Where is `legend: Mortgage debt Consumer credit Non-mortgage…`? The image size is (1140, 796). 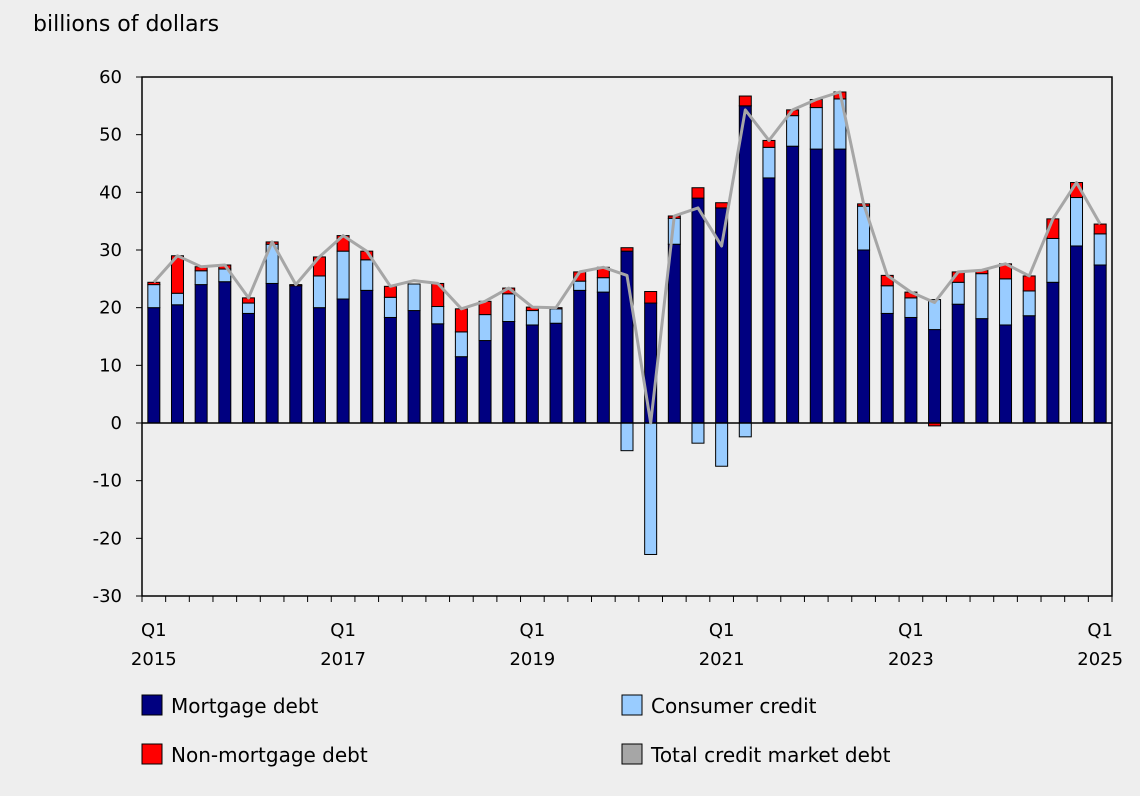 legend: Mortgage debt Consumer credit Non-mortgage… is located at coordinates (516, 730).